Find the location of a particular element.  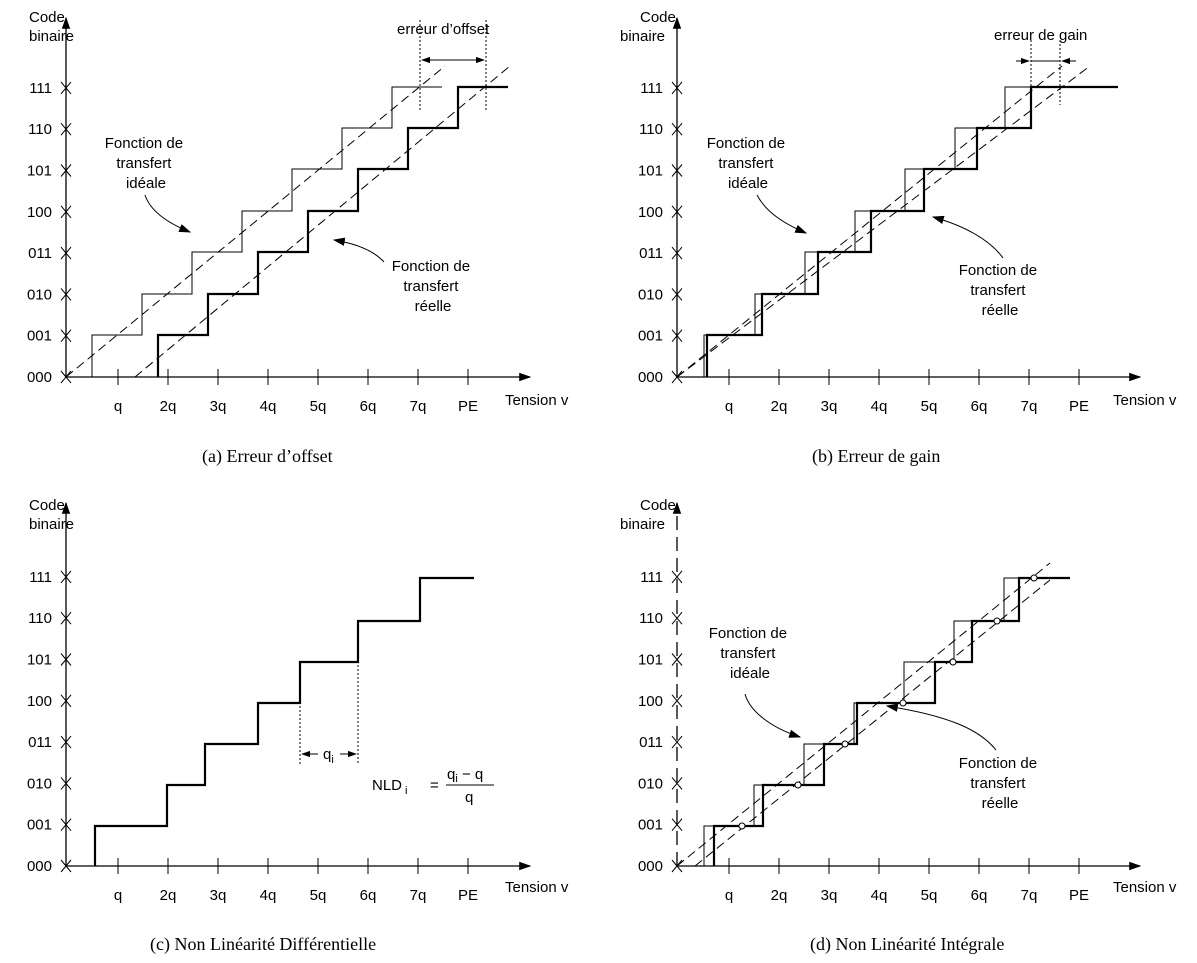

ideal-staircase is located at coordinates (879, 231).